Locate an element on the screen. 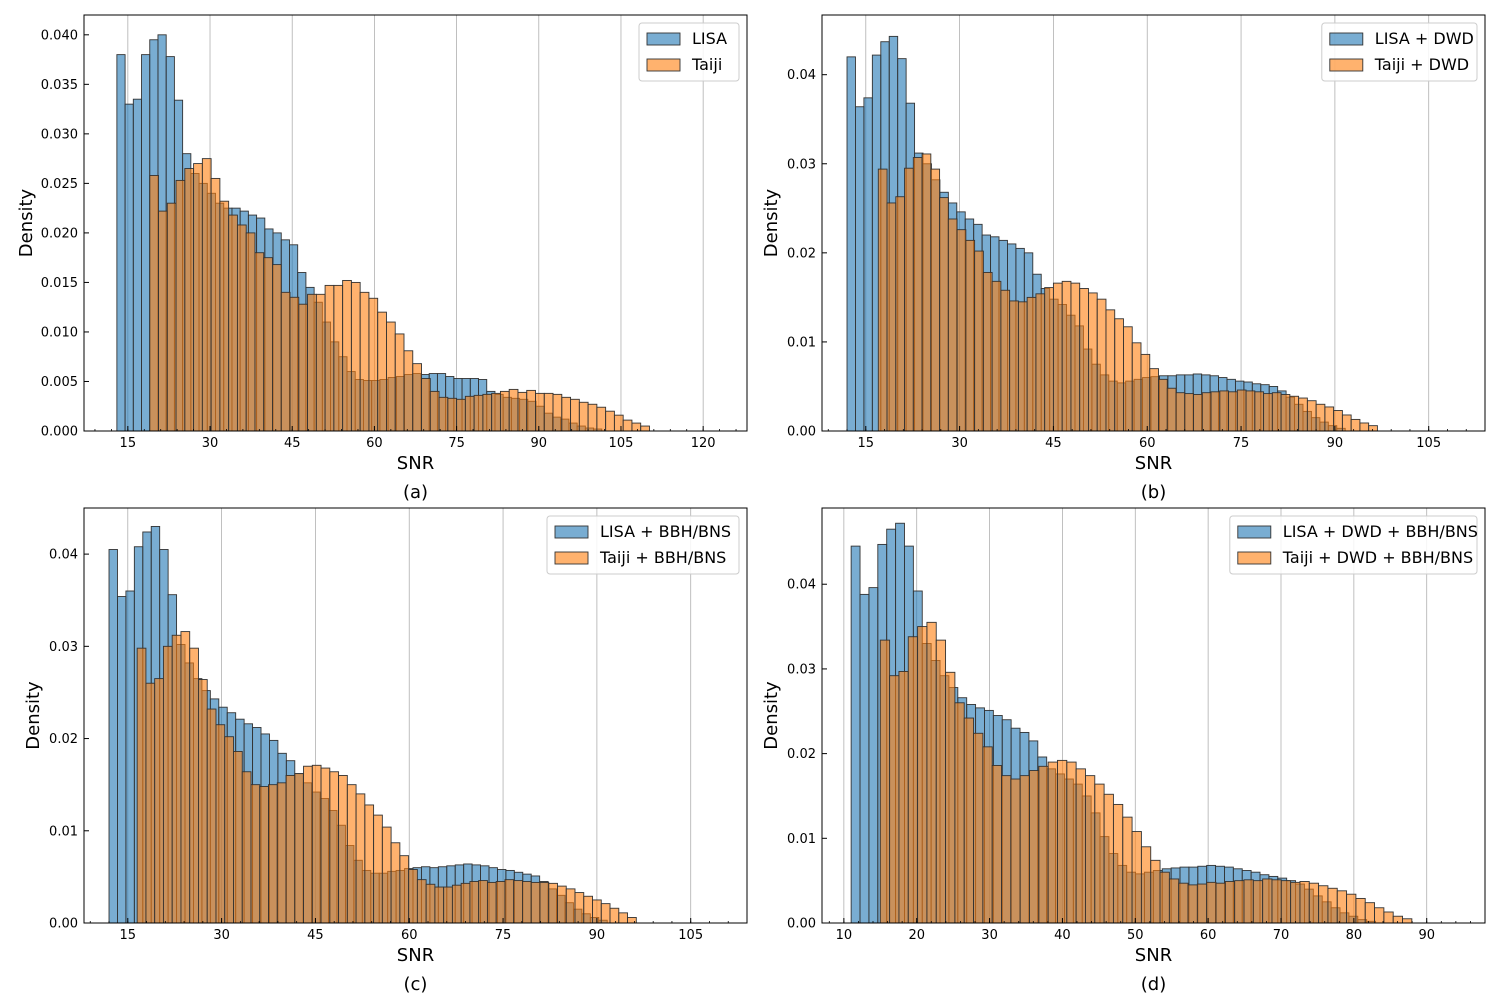 The image size is (1500, 1000). x-tick-label: 60 is located at coordinates (1208, 935).